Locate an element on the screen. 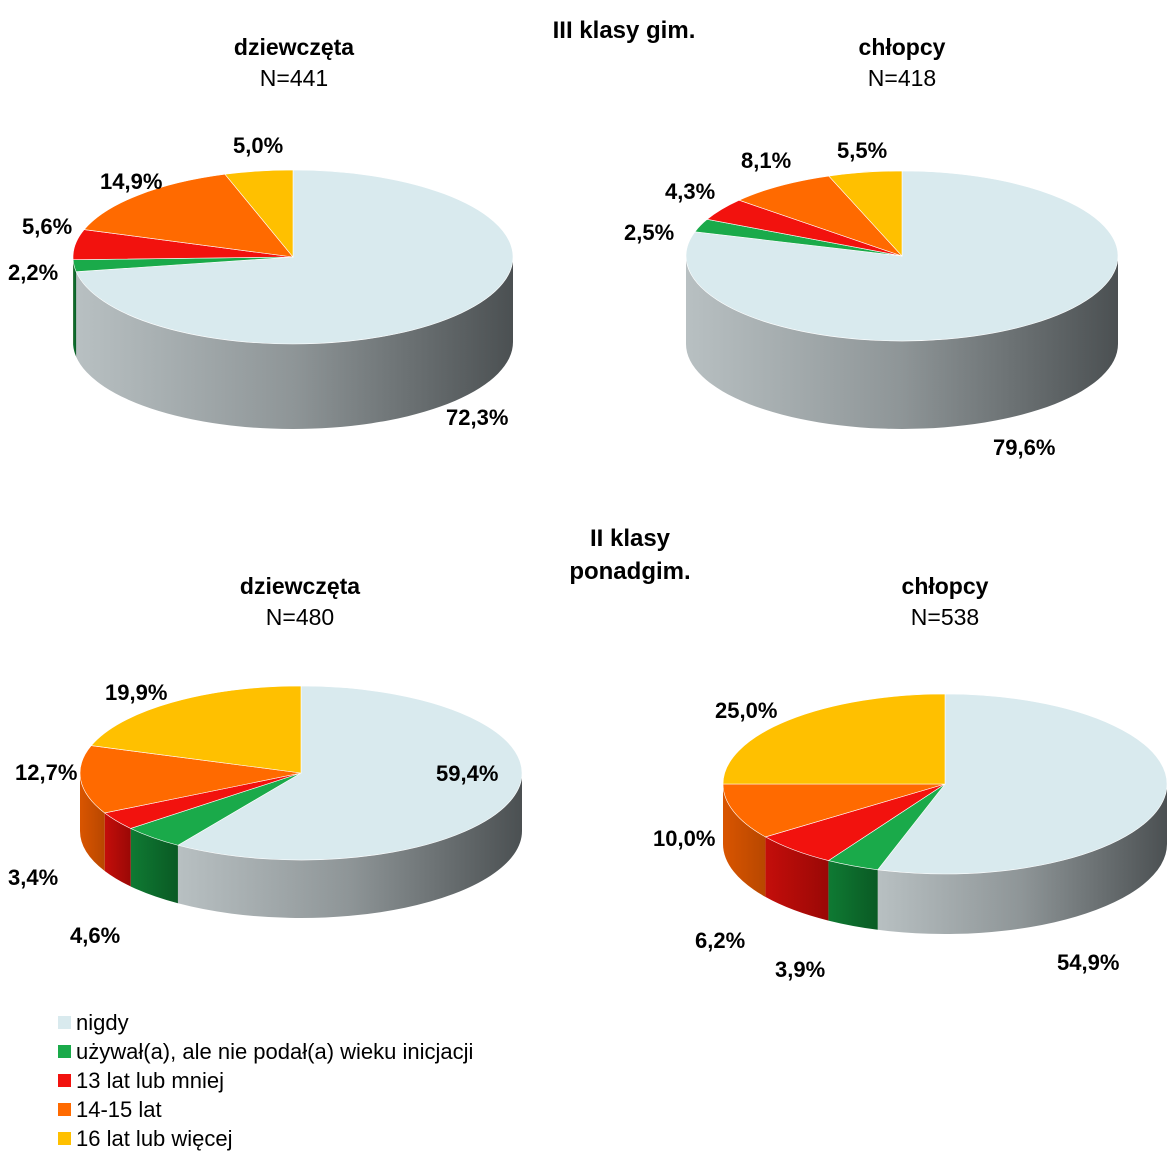  pie-n-top-left: N=441 is located at coordinates (294, 78).